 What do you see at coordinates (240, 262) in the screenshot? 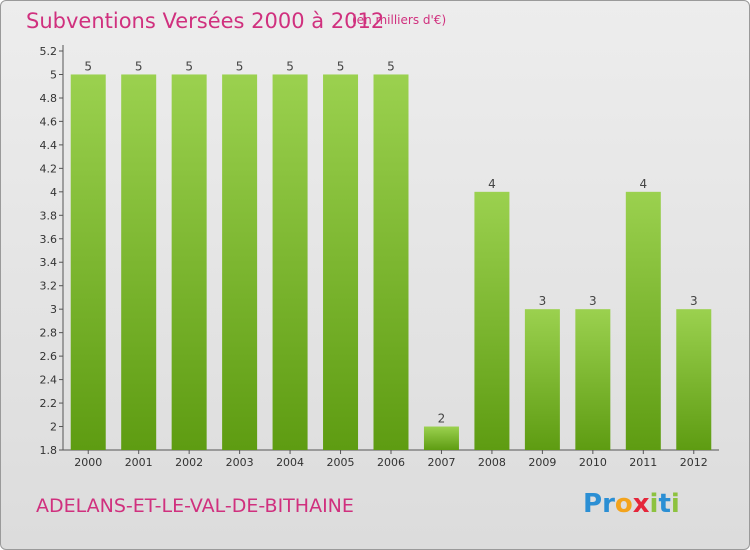
I see `bar-2003` at bounding box center [240, 262].